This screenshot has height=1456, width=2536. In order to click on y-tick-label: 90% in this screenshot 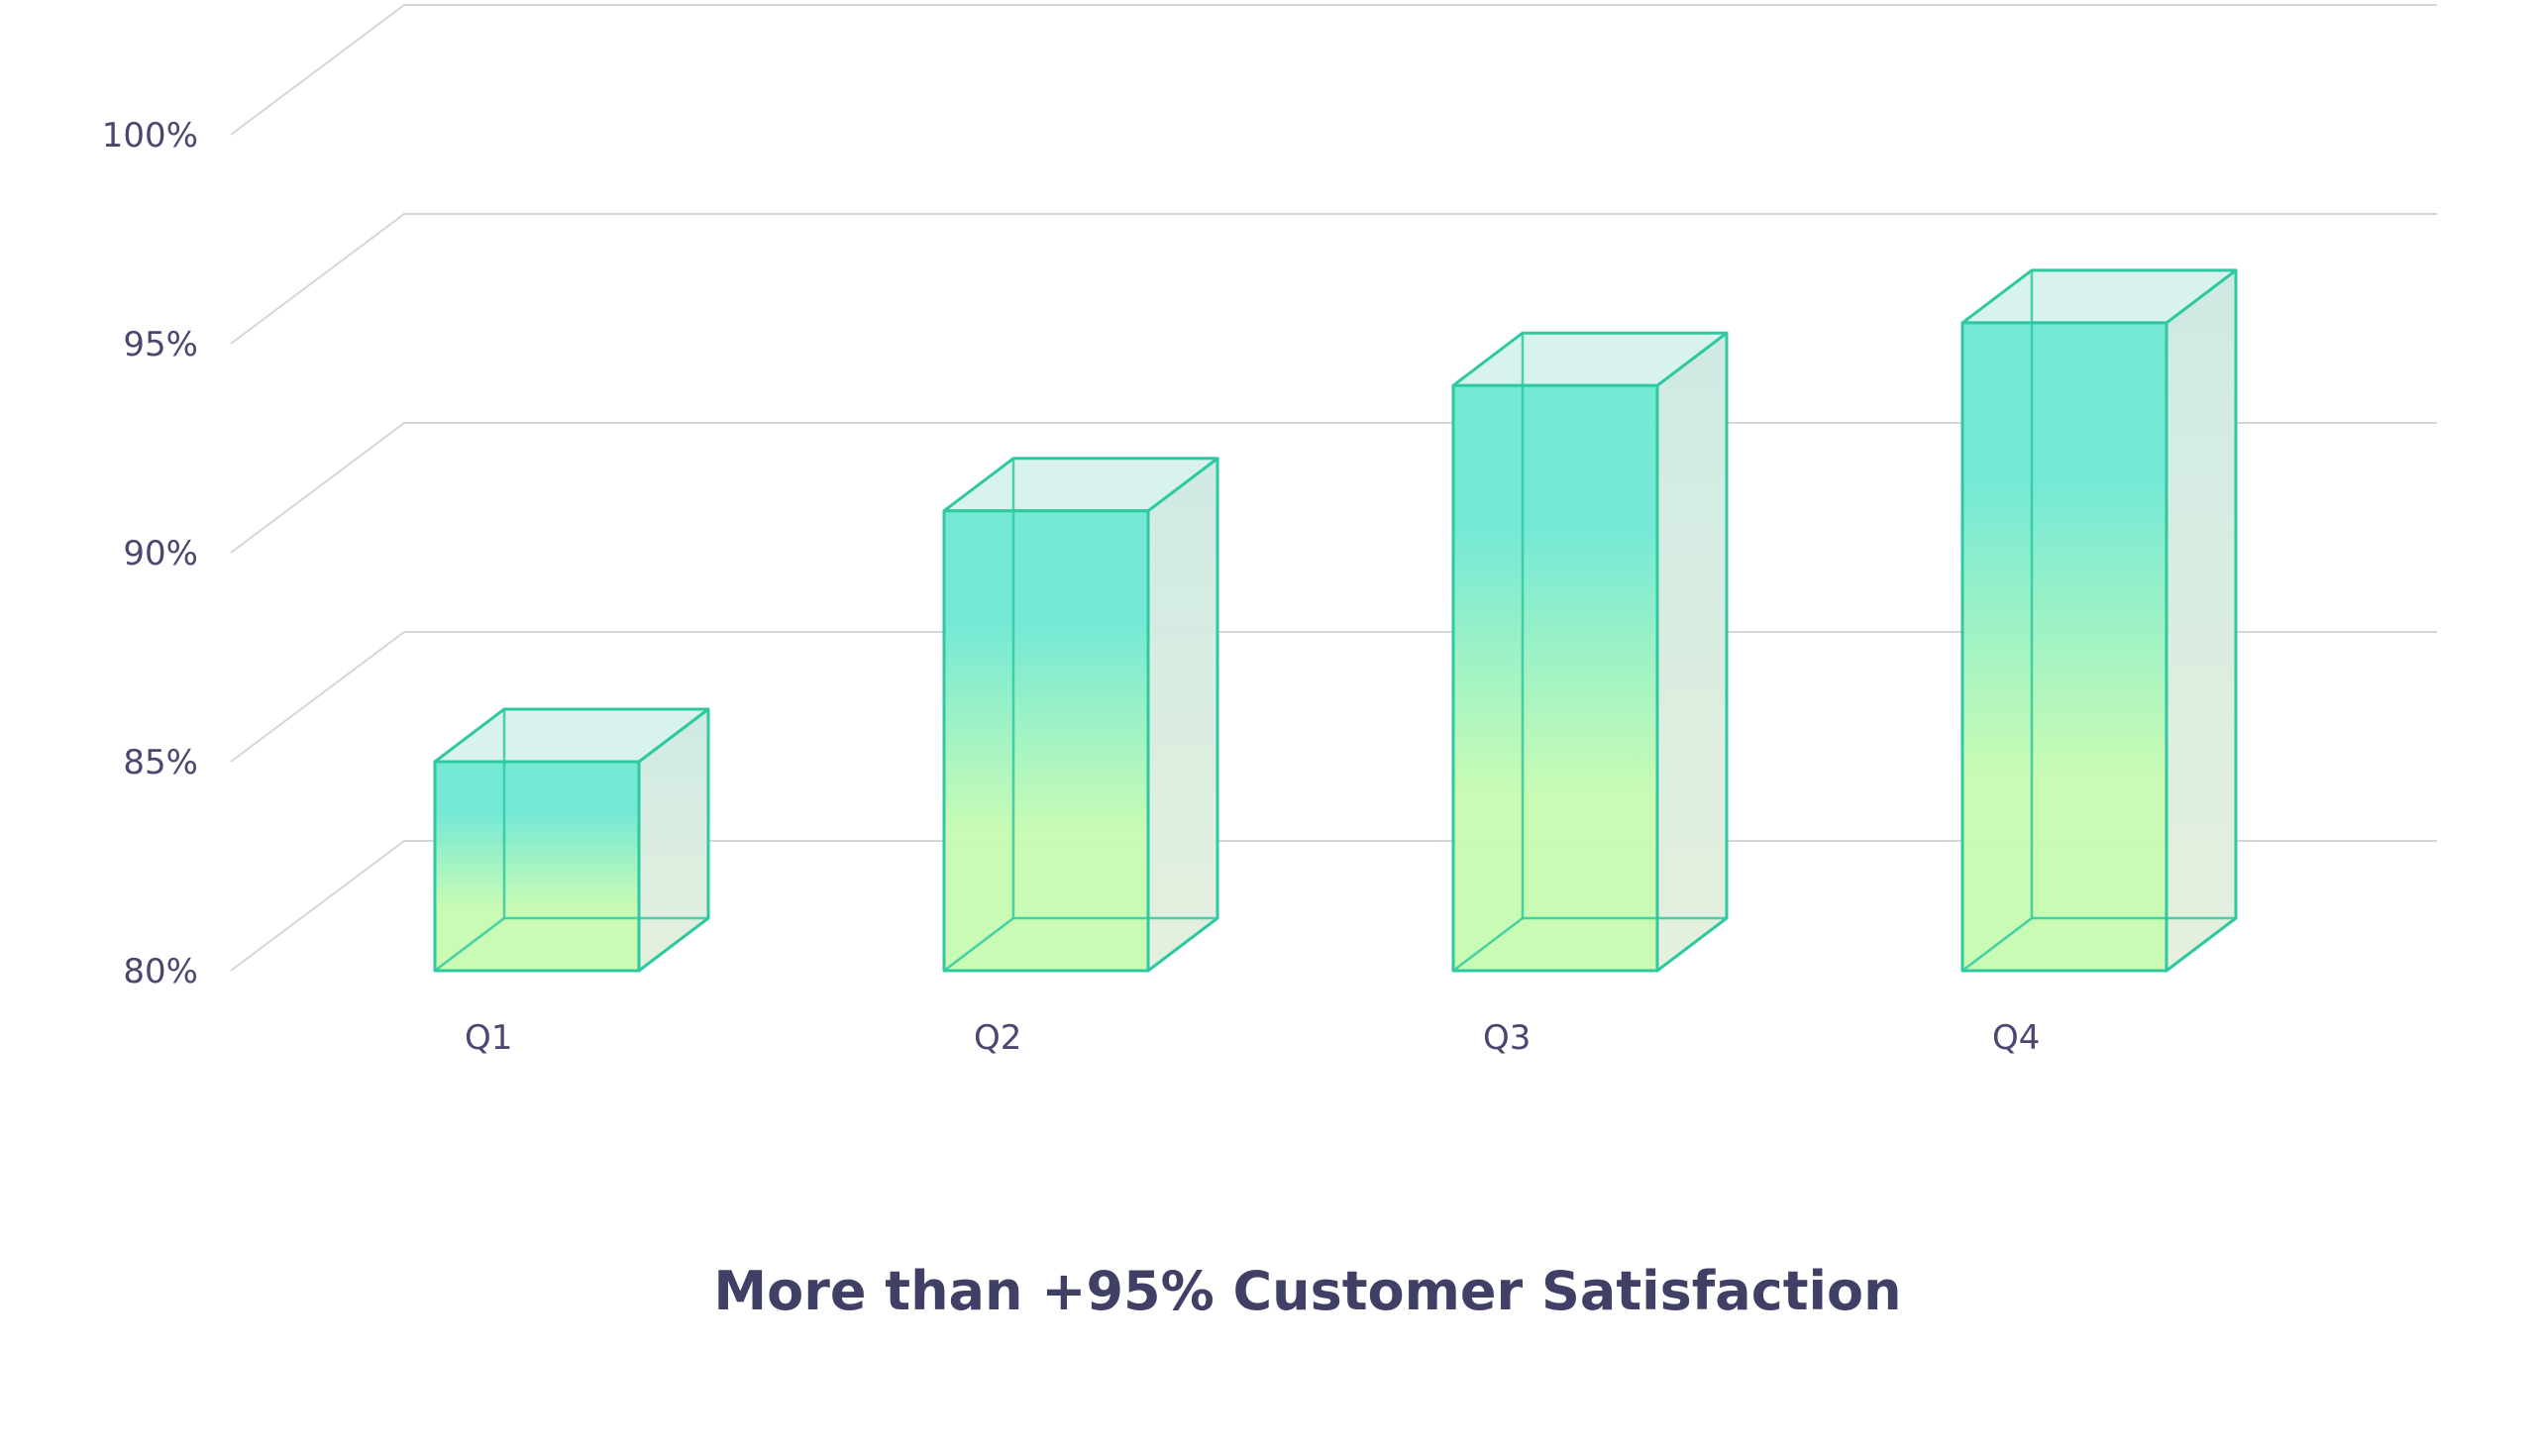, I will do `click(160, 553)`.